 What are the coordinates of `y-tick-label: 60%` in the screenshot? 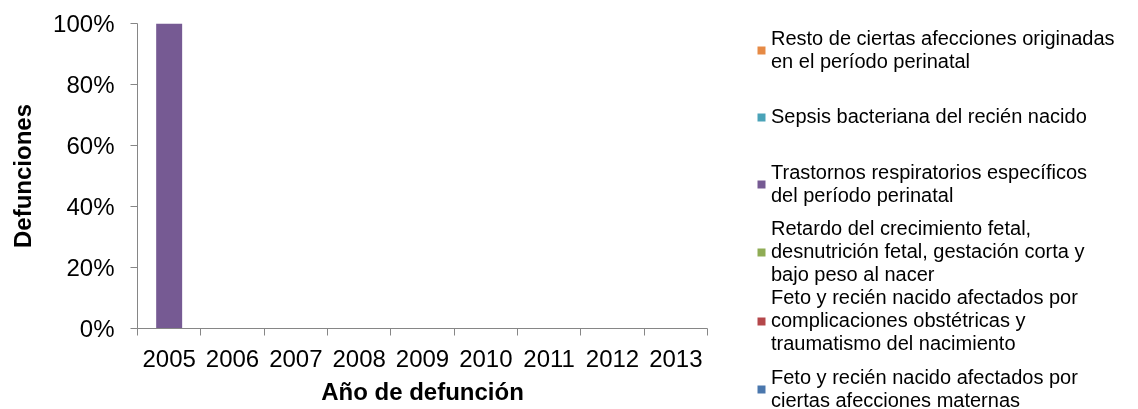 It's located at (90, 145).